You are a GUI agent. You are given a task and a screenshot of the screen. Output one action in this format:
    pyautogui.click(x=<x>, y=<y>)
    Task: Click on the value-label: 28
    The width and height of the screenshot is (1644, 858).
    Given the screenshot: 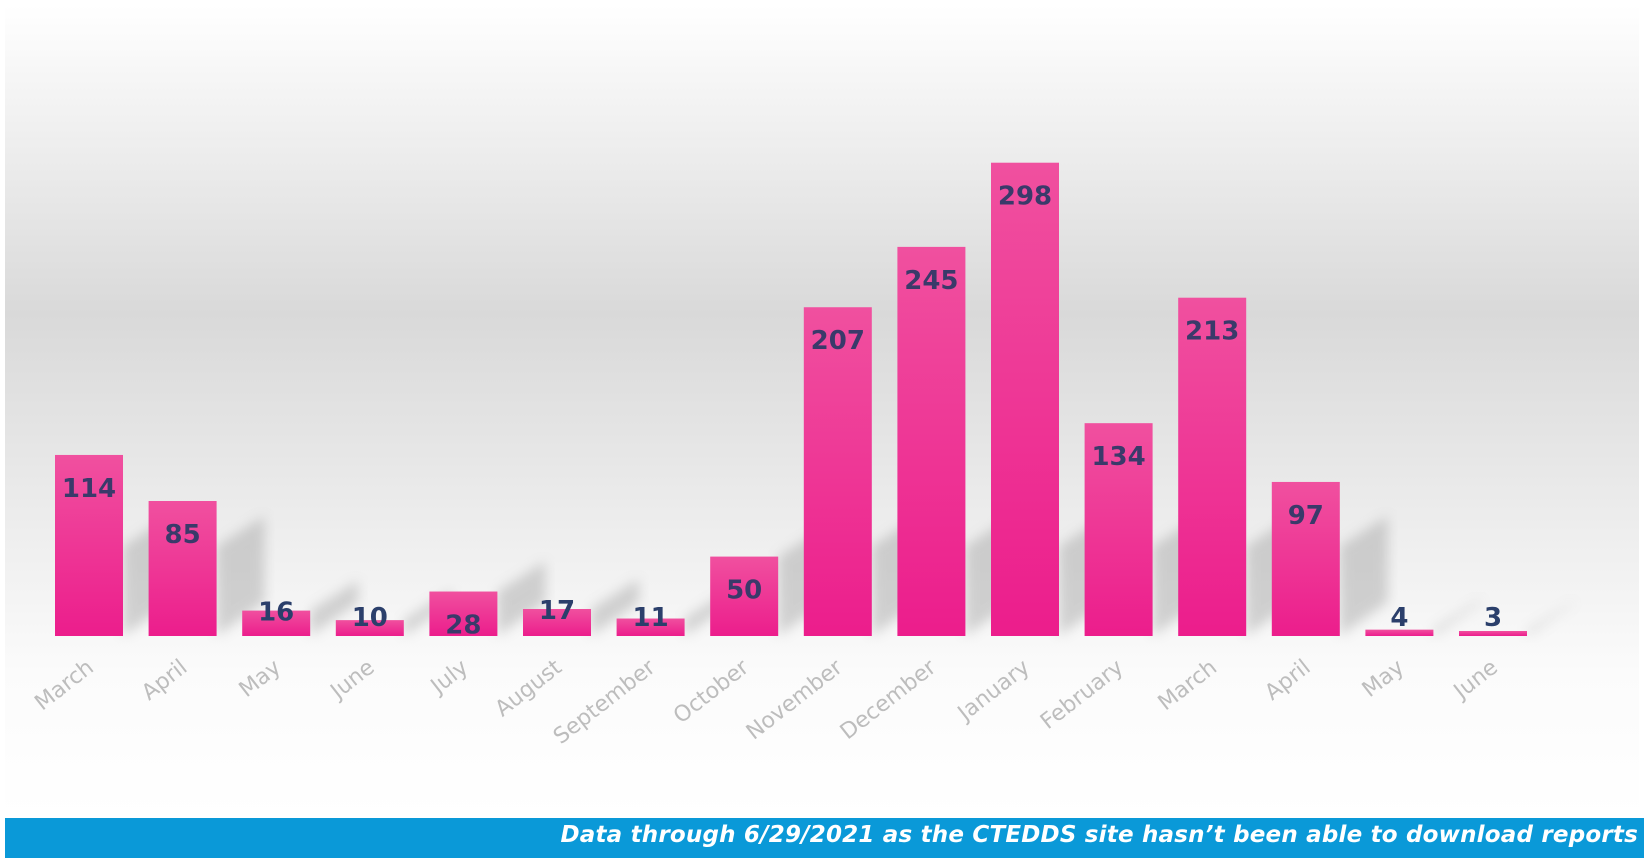 What is the action you would take?
    pyautogui.click(x=463, y=626)
    